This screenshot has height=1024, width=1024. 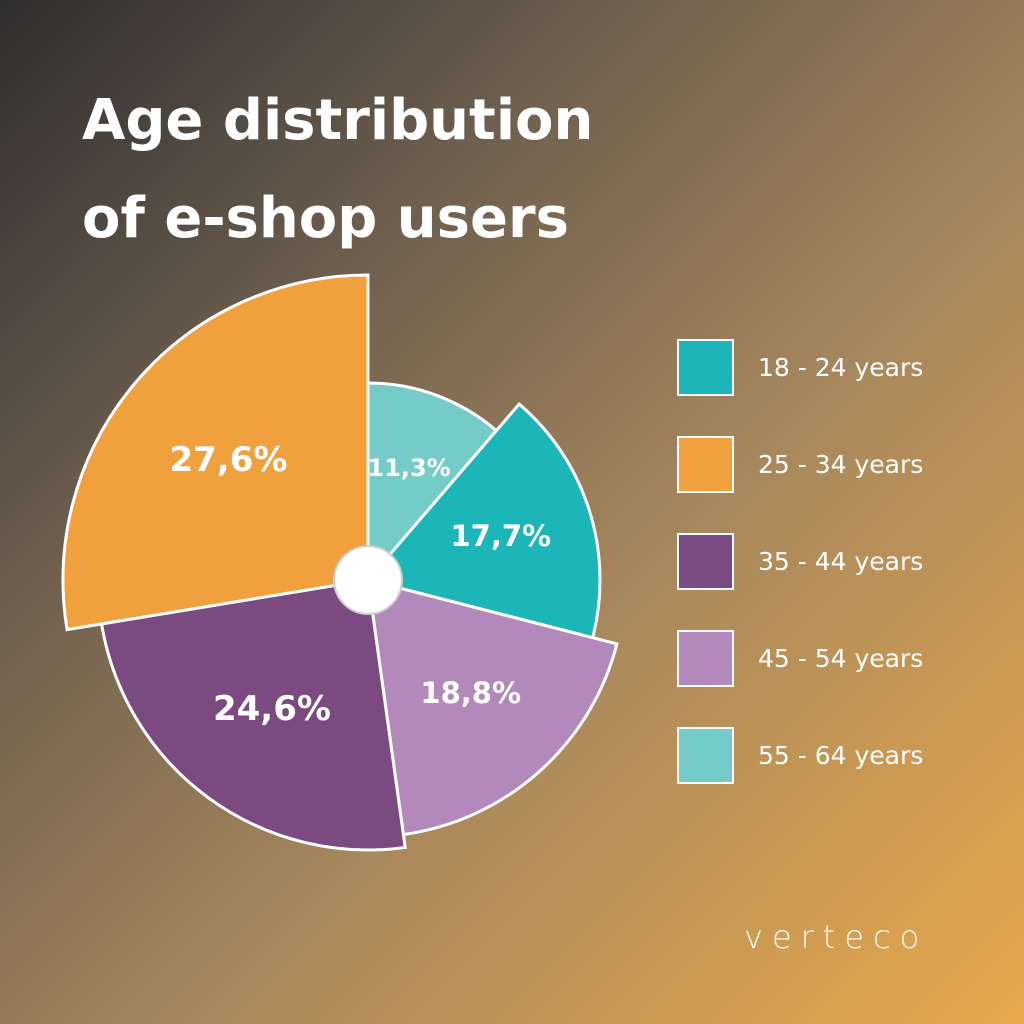 I want to click on data-label: 17,7%, so click(x=500, y=536).